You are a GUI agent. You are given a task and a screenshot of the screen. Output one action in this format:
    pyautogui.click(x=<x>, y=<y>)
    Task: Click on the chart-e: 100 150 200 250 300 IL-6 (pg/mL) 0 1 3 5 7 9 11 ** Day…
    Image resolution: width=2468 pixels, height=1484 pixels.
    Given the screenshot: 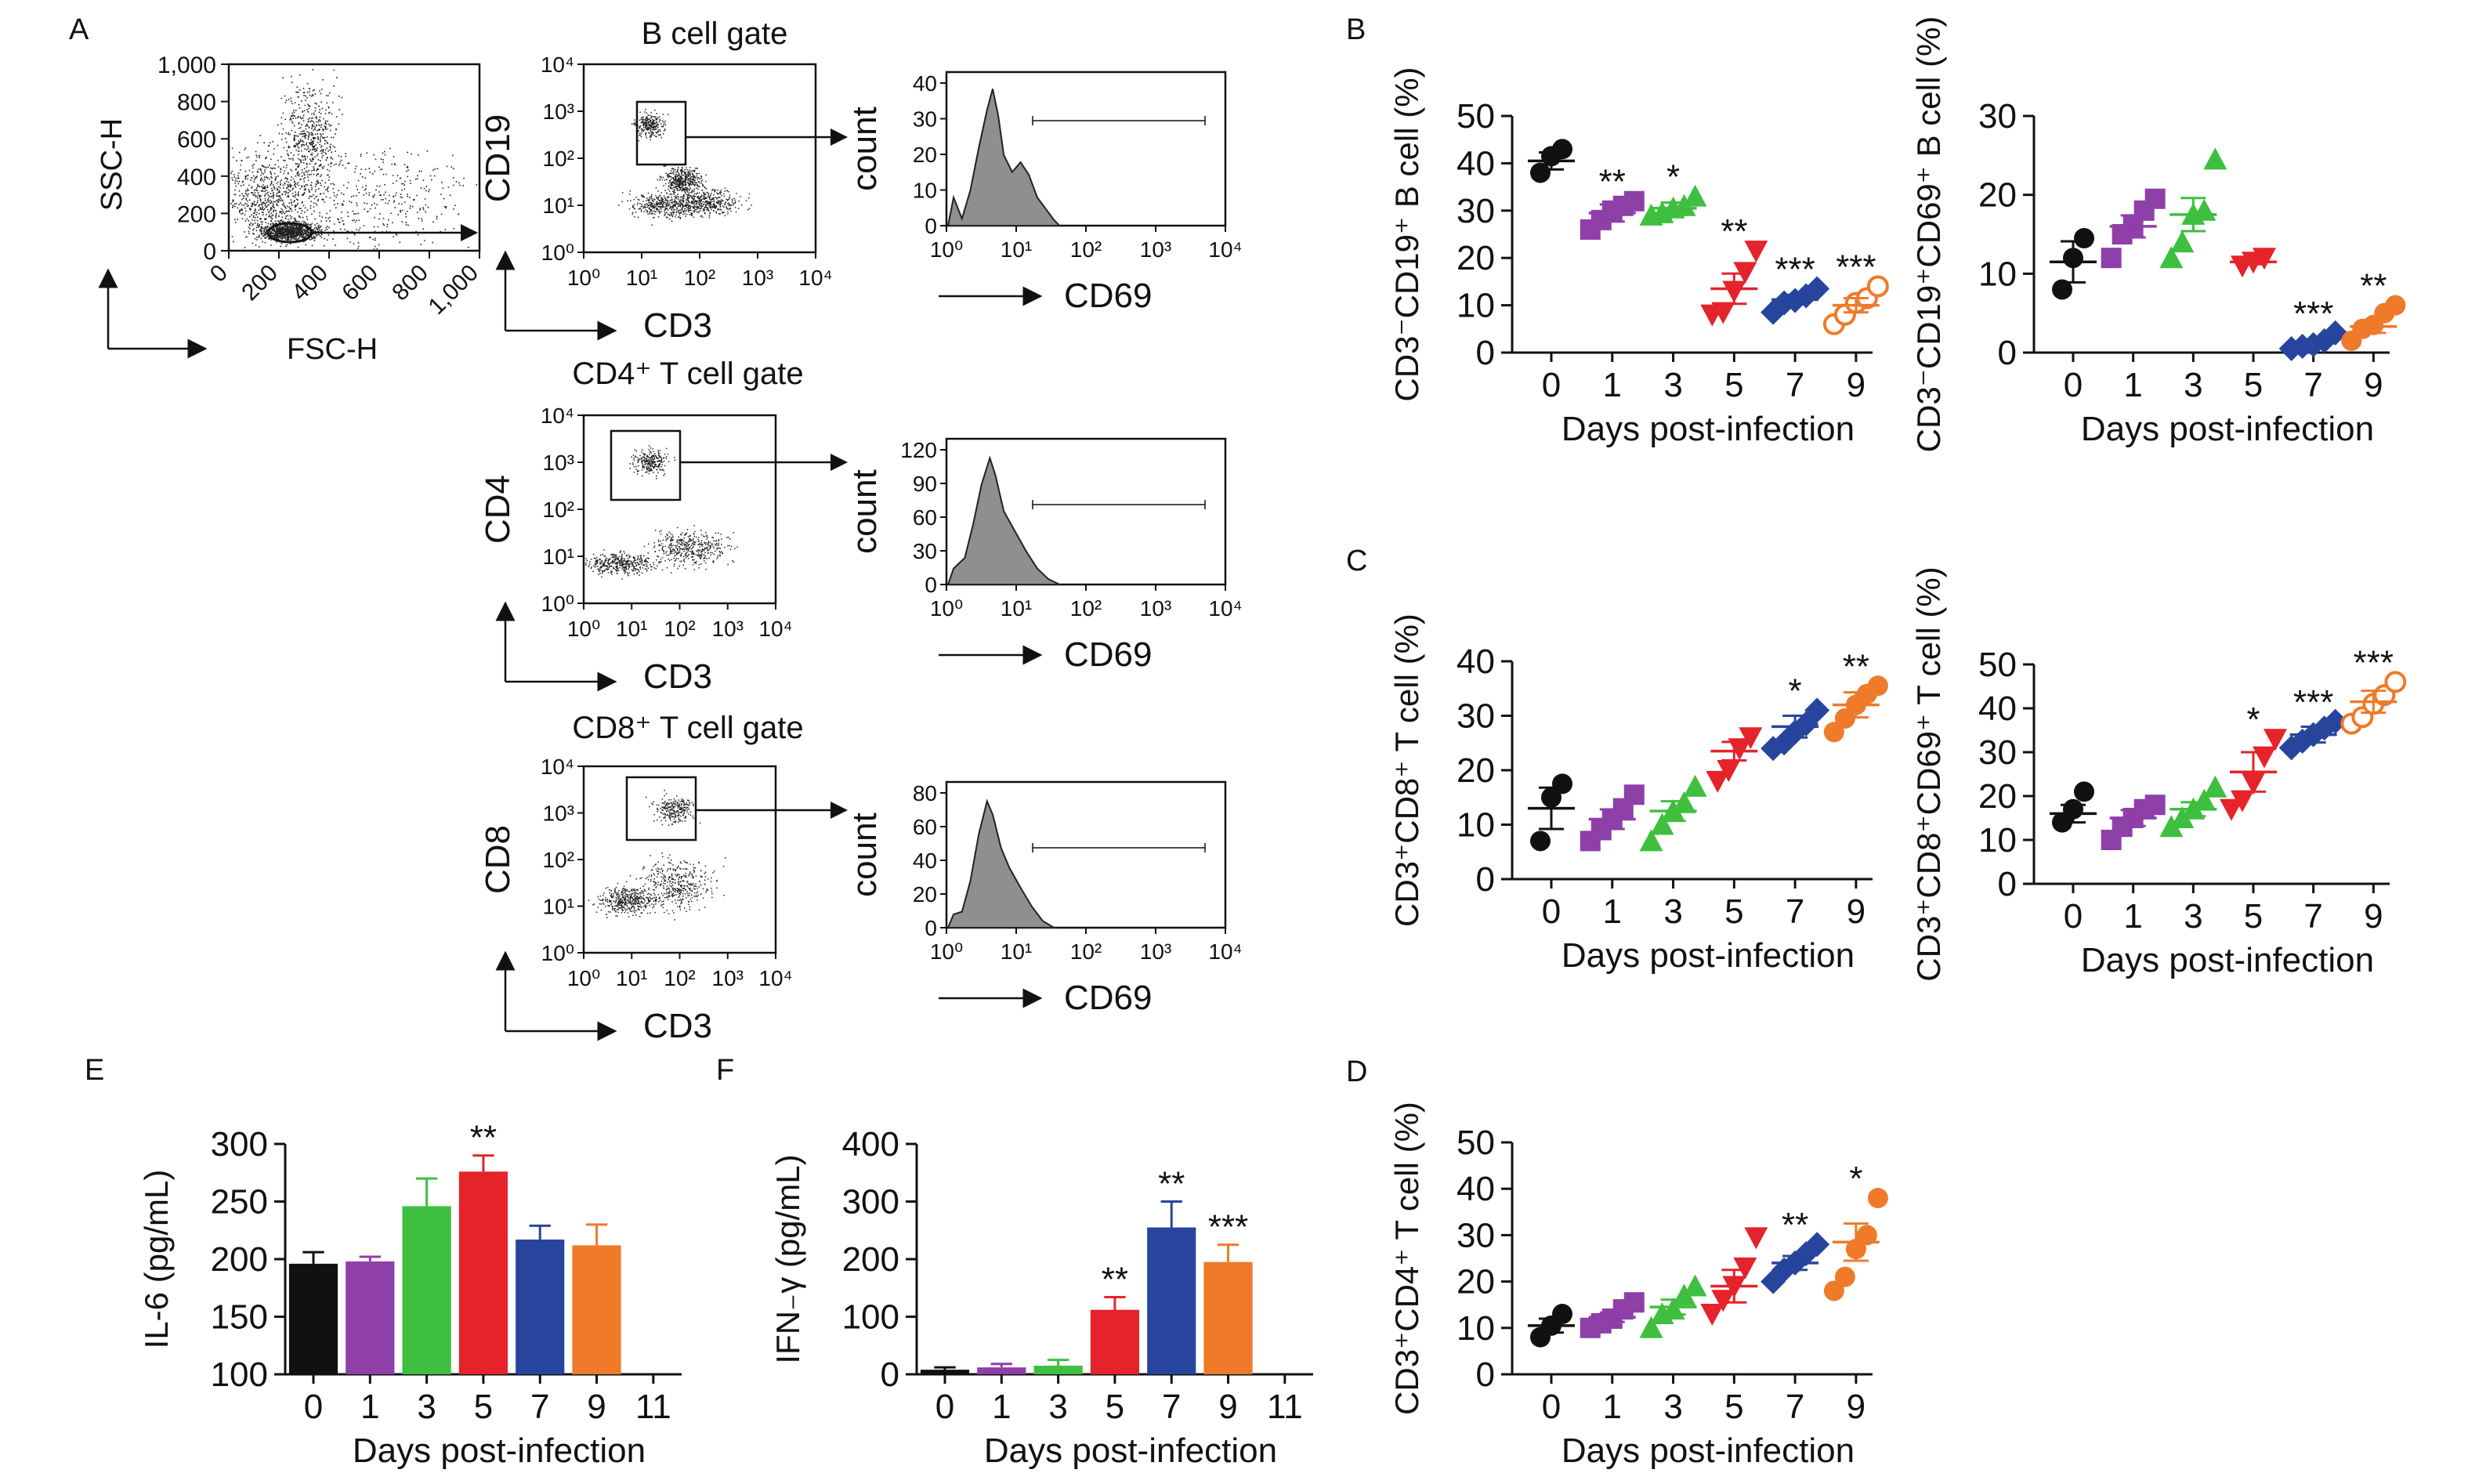 What is the action you would take?
    pyautogui.click(x=410, y=1294)
    